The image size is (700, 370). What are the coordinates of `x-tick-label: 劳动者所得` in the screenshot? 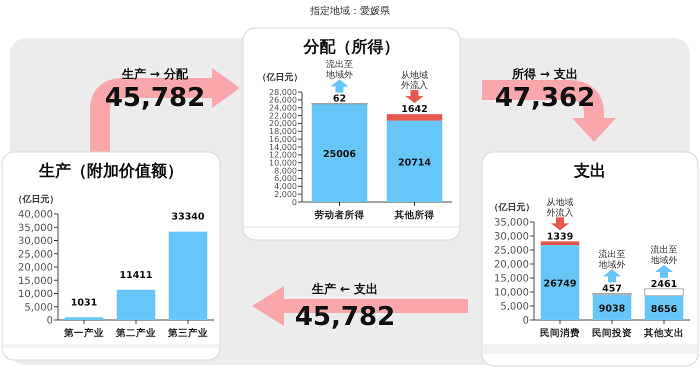 It's located at (339, 215).